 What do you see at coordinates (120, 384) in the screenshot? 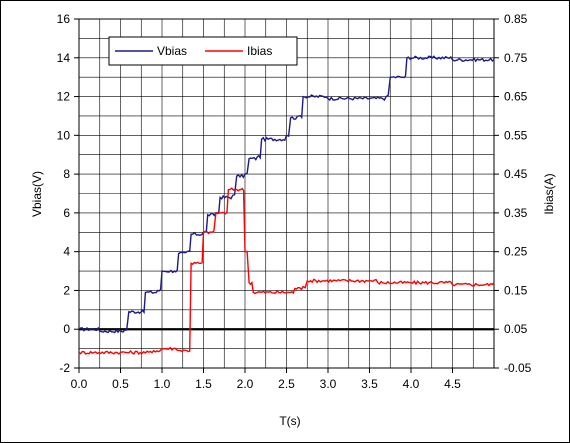
I see `x-tick-label: 0.5` at bounding box center [120, 384].